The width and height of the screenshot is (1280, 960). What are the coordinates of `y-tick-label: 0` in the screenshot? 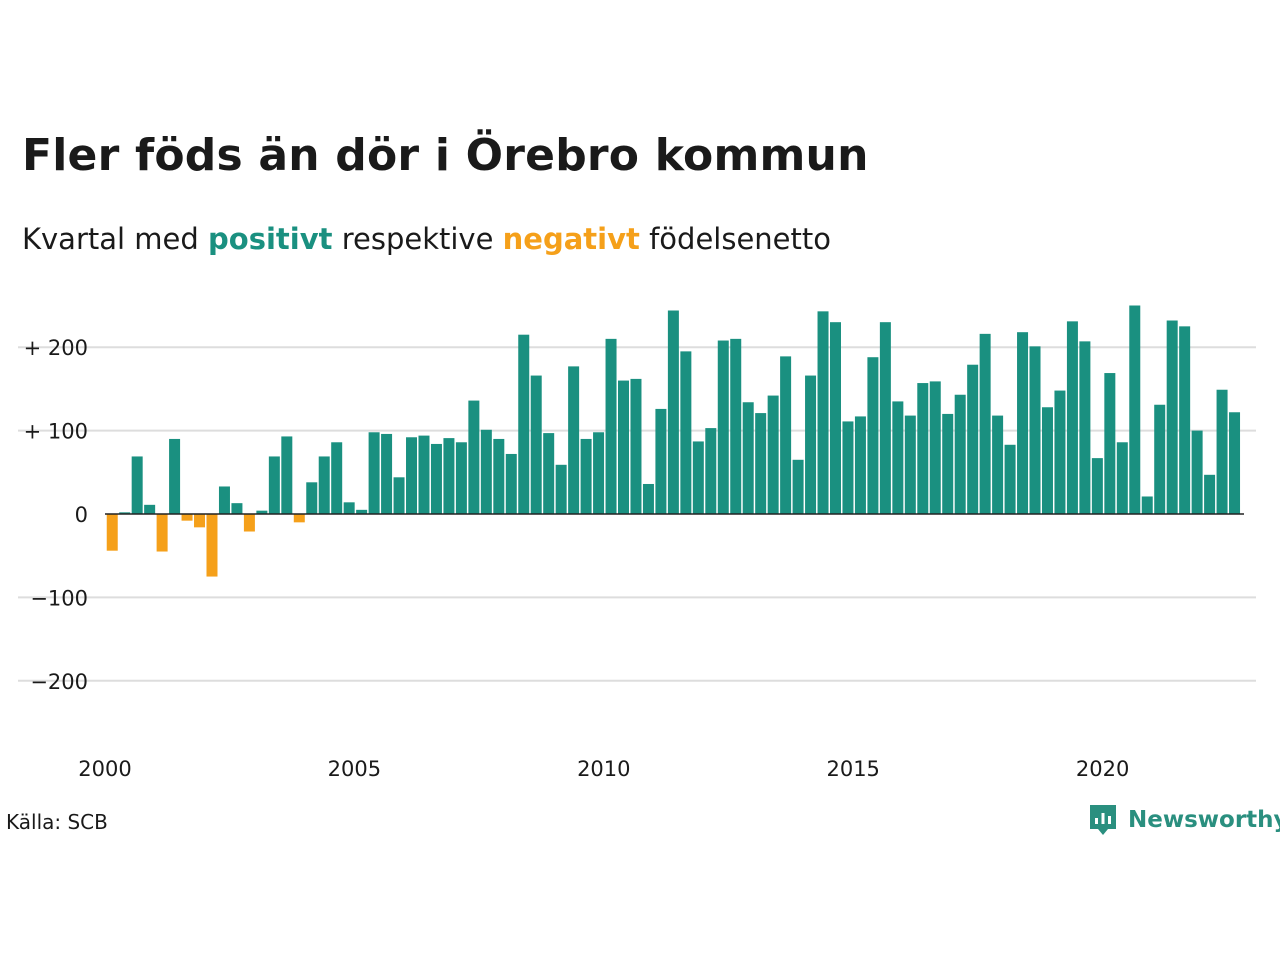 It's located at (81, 515).